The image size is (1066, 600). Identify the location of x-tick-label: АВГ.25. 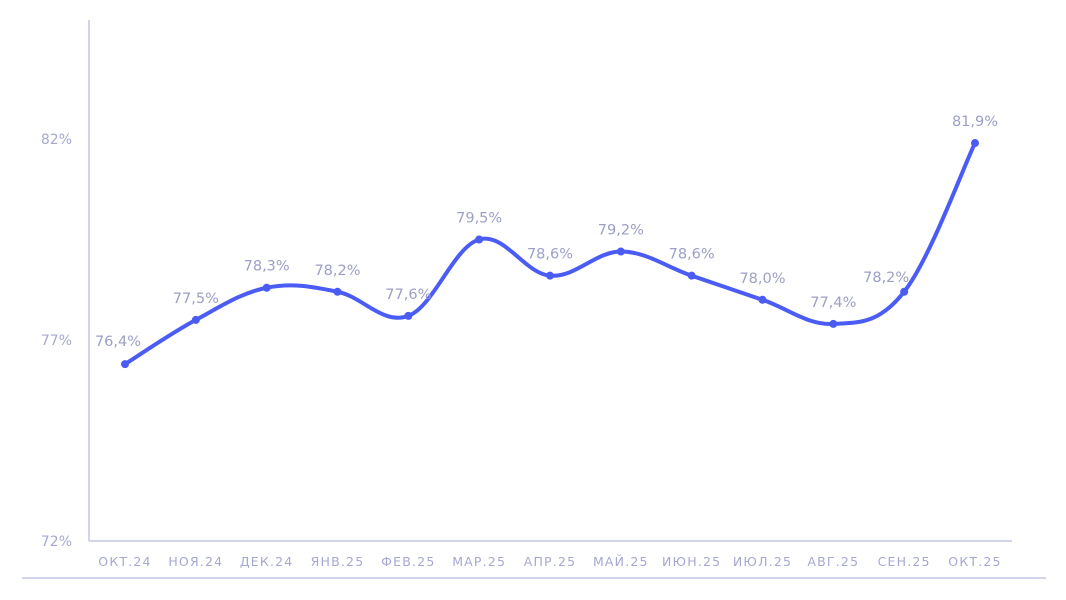
(833, 561).